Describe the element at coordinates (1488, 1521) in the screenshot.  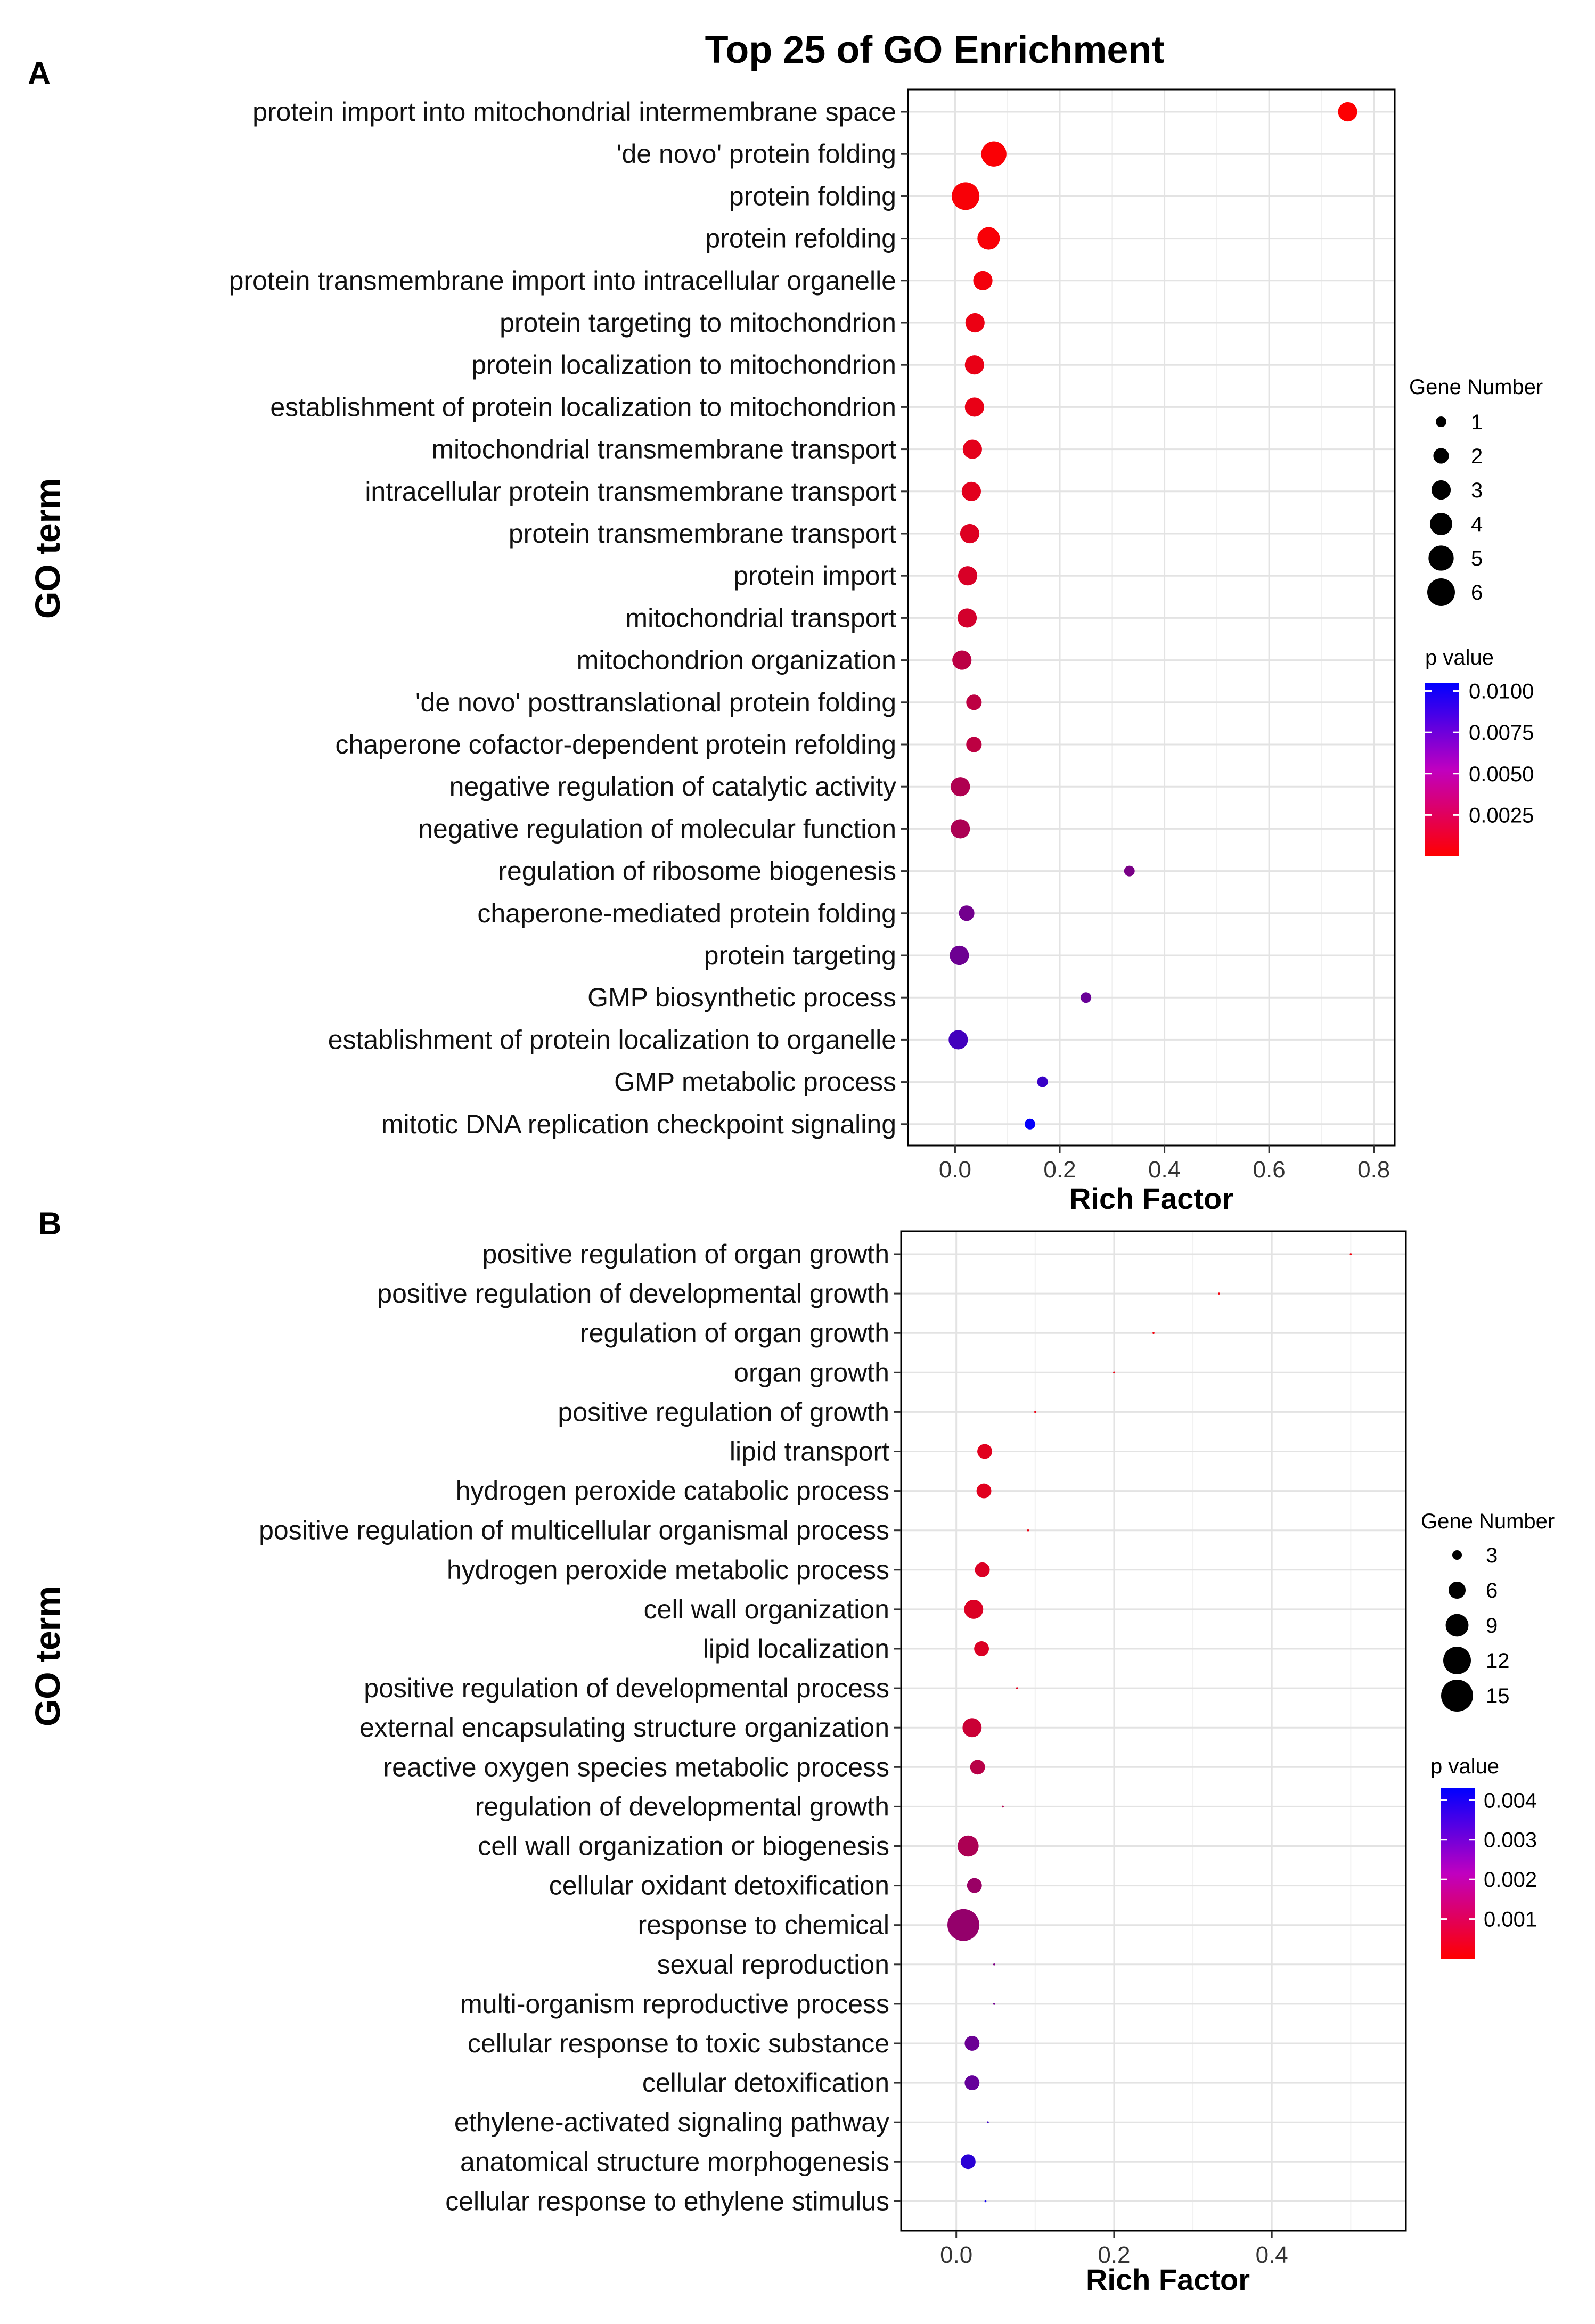
I see `panel-b-size-legend-title: Gene Number` at that location.